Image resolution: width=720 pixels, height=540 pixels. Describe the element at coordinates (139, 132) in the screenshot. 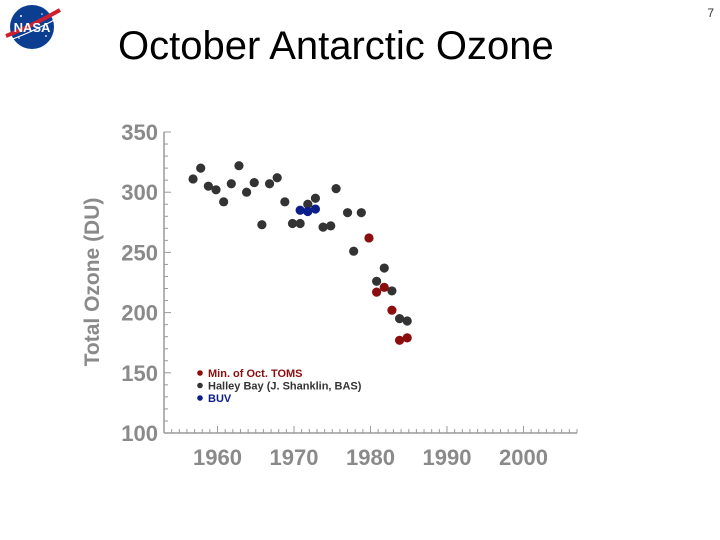

I see `y-tick-label: 350` at that location.